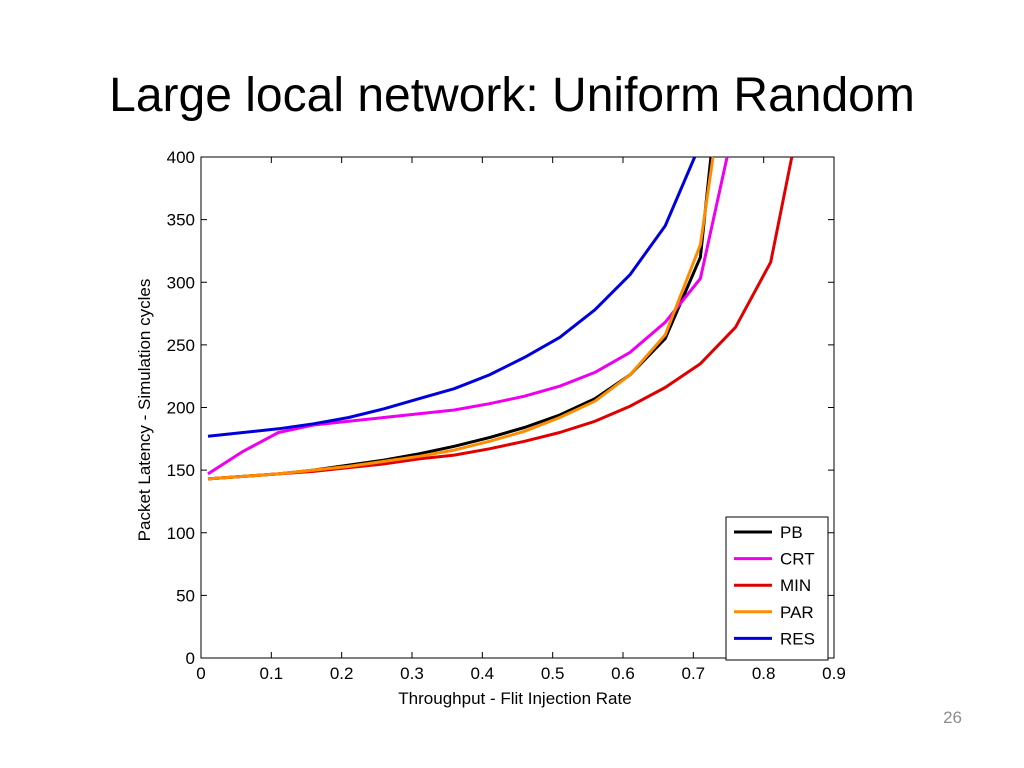  Describe the element at coordinates (952, 717) in the screenshot. I see `page-number: 26` at that location.